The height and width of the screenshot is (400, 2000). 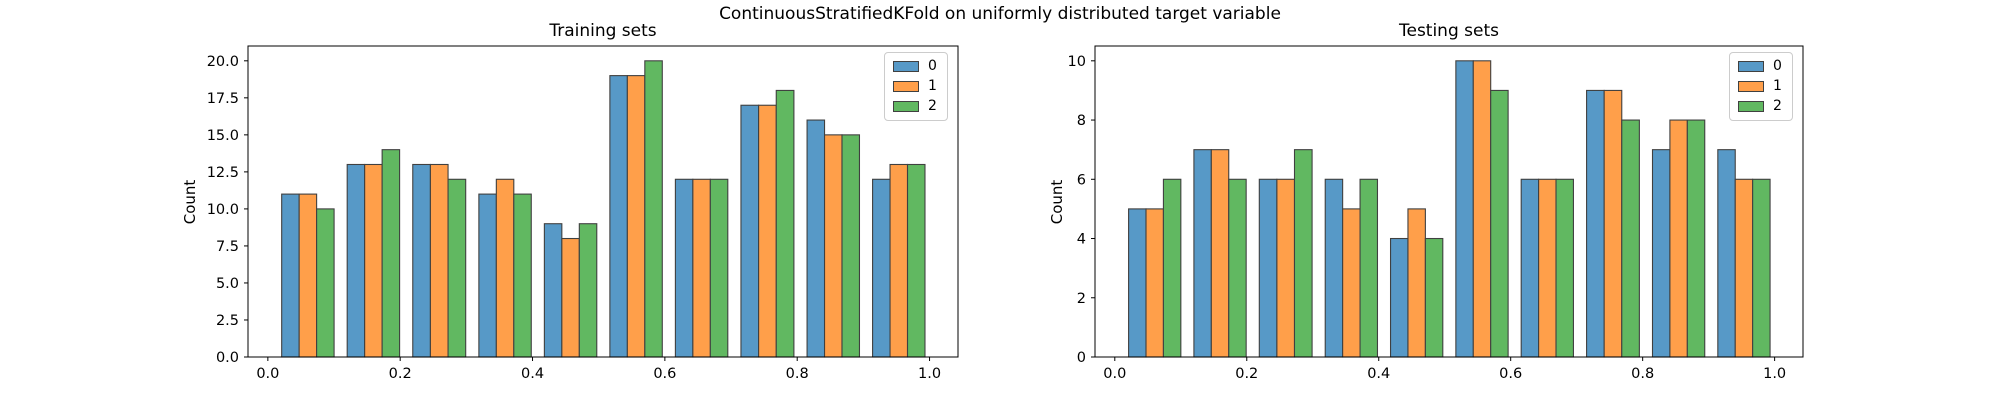 I want to click on y-tick-label: 5.0, so click(x=227, y=284).